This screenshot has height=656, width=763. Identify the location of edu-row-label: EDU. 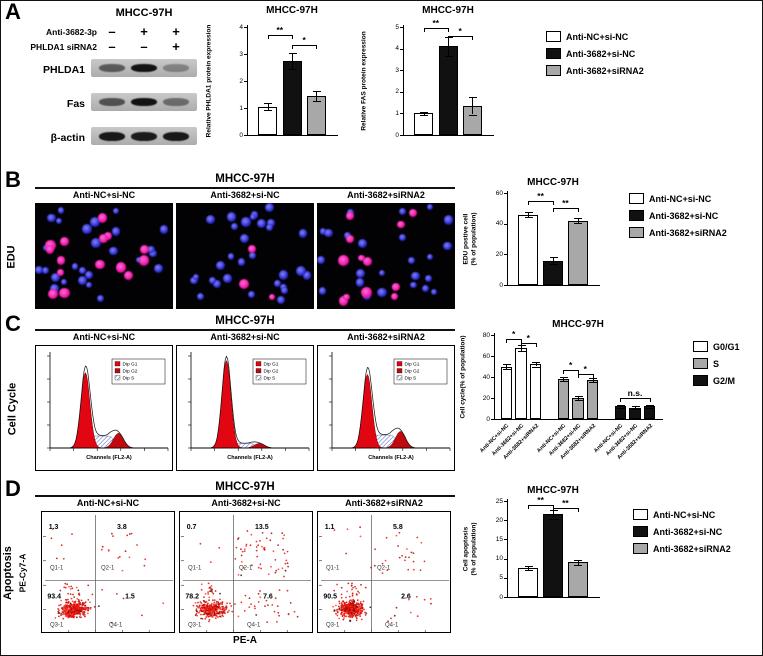
(12, 257).